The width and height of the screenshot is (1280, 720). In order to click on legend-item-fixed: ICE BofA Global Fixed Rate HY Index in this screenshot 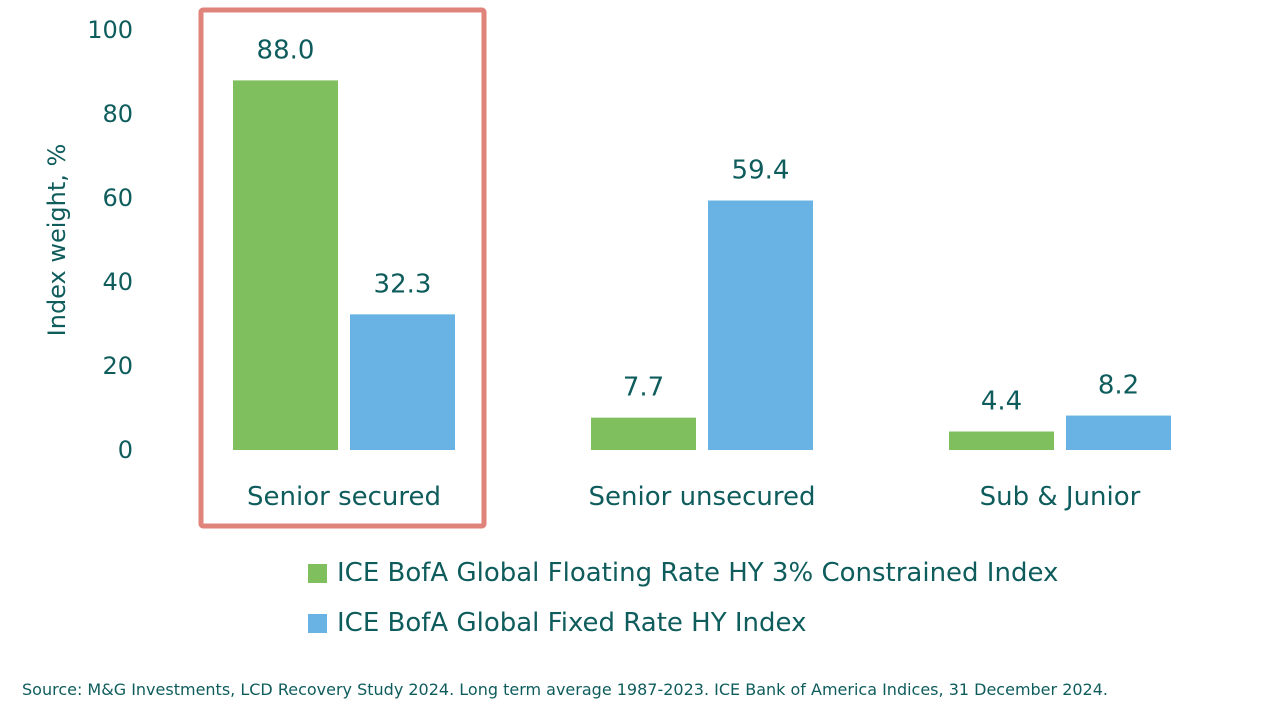, I will do `click(683, 623)`.